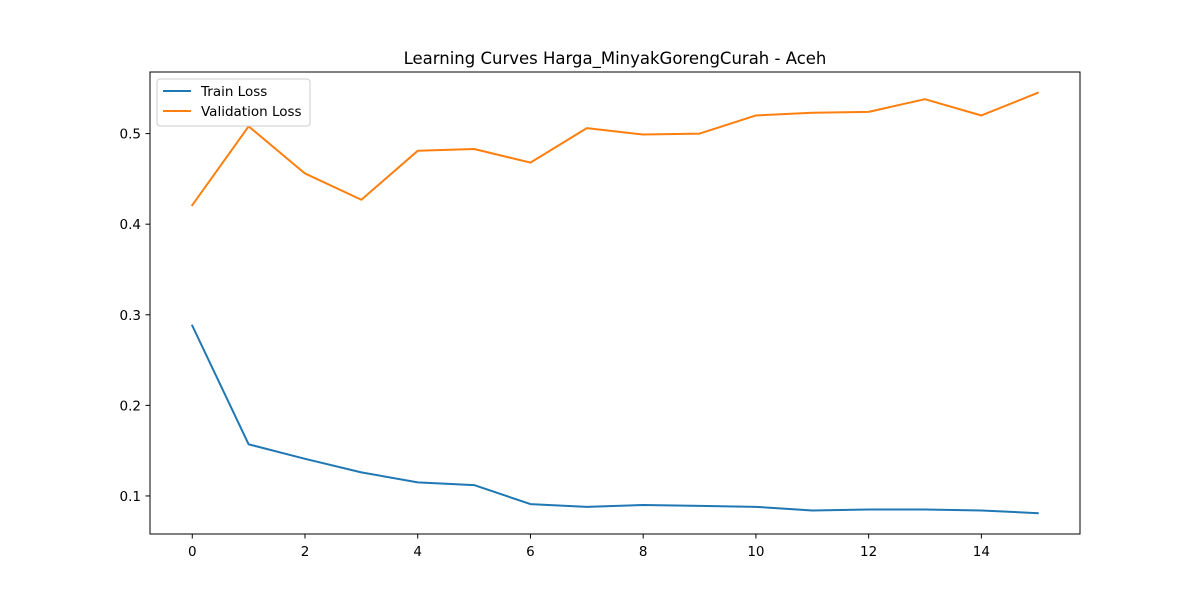 Image resolution: width=1200 pixels, height=600 pixels. I want to click on legend-box, so click(233, 102).